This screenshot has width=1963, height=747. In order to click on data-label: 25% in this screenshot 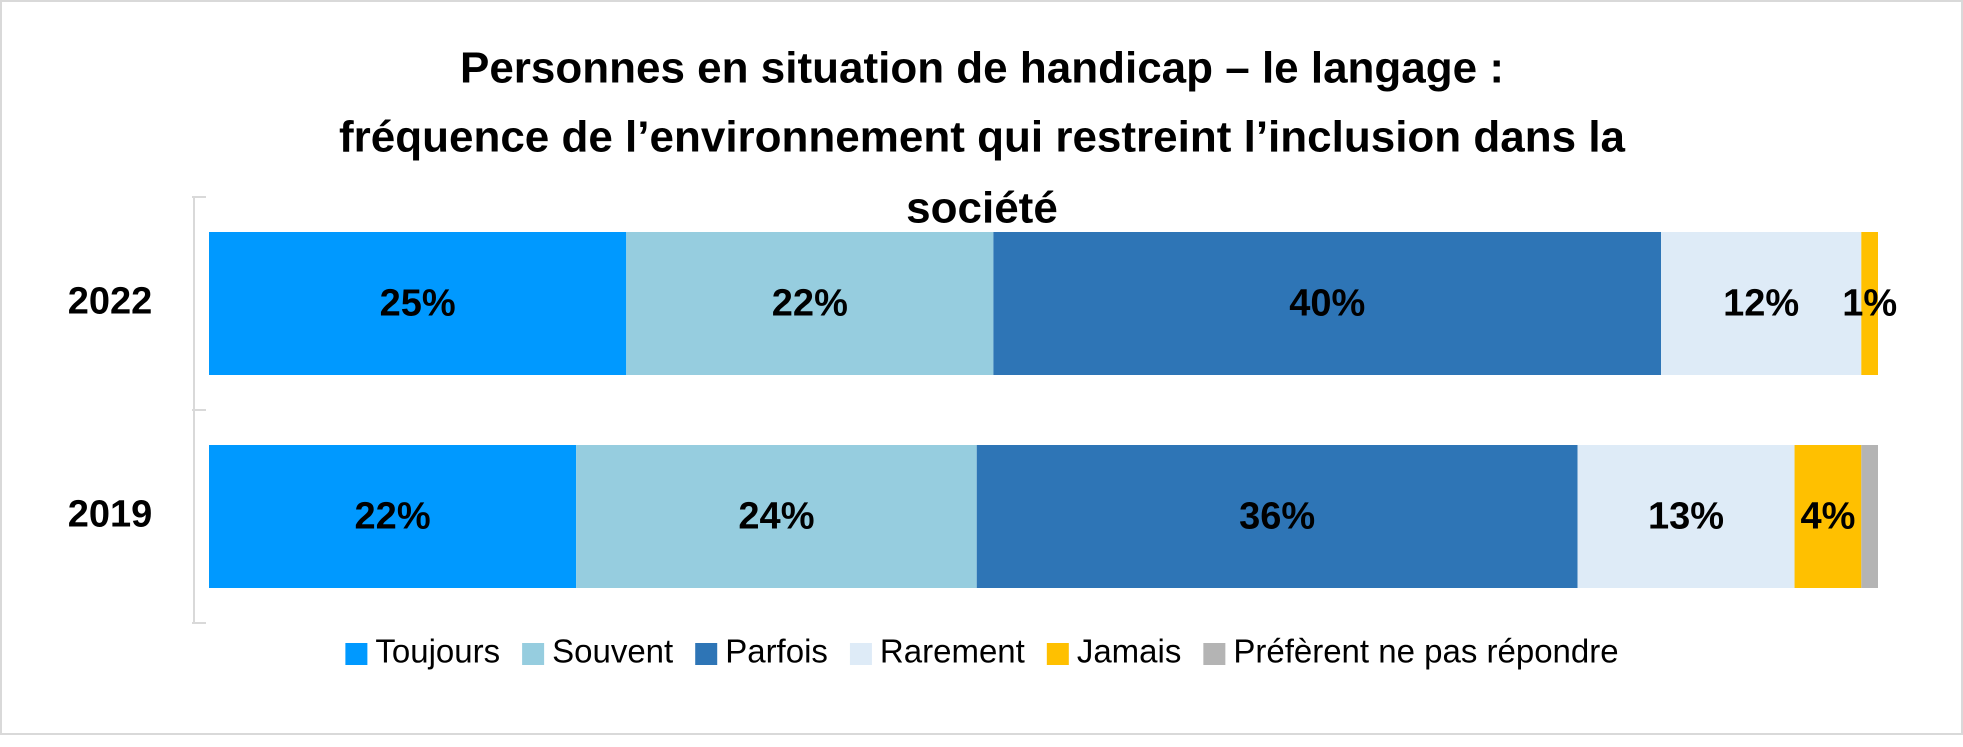, I will do `click(418, 304)`.